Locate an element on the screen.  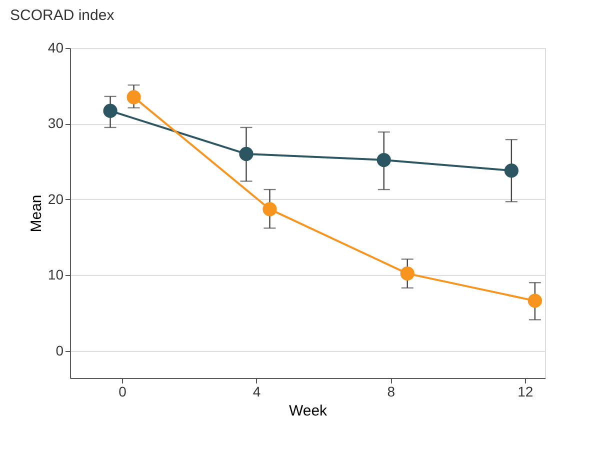
x-tick-label: 12 is located at coordinates (526, 392).